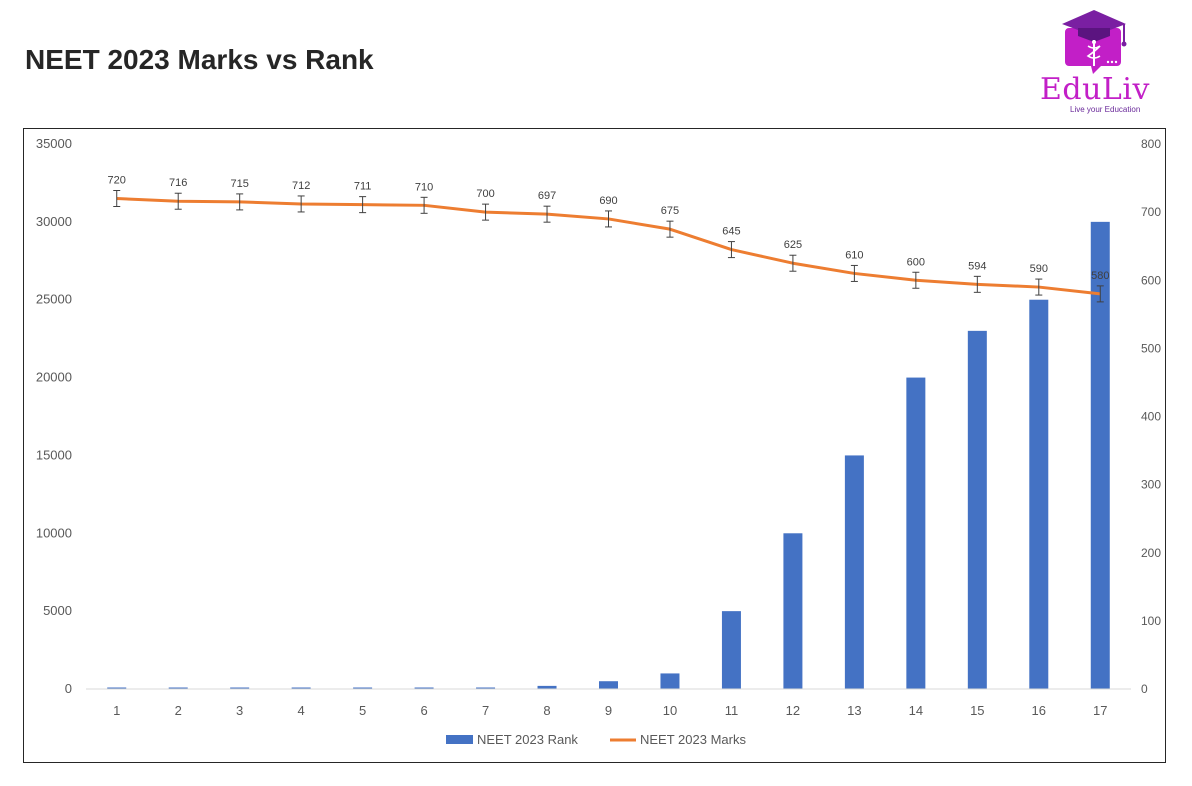 The image size is (1192, 786). I want to click on marks-data-label: 700, so click(485, 194).